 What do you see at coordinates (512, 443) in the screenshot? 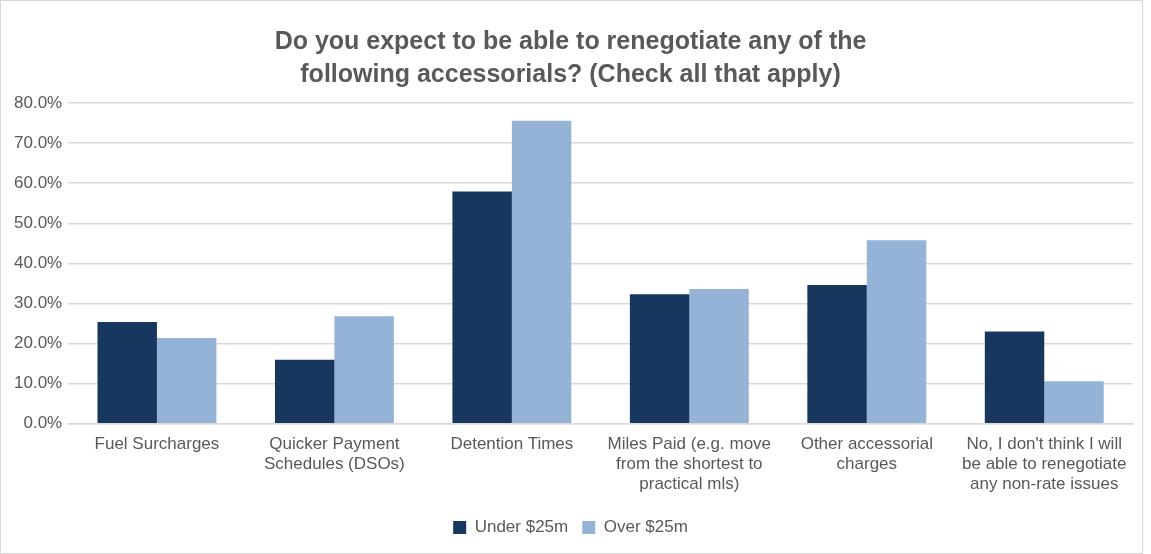
I see `x-tick-label: Detention Times` at bounding box center [512, 443].